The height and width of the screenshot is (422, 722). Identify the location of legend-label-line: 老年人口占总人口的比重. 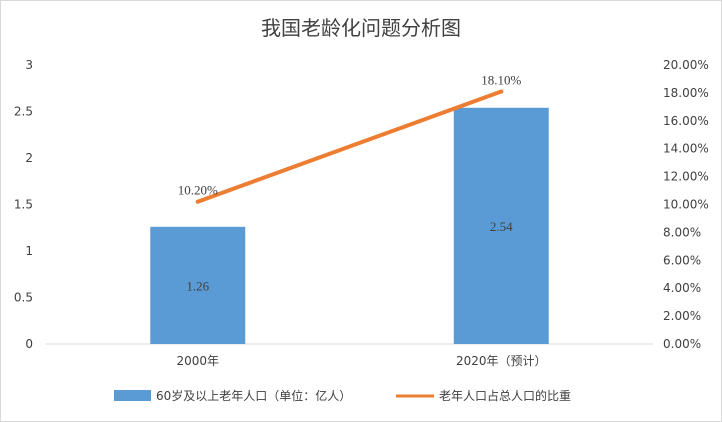
(505, 395).